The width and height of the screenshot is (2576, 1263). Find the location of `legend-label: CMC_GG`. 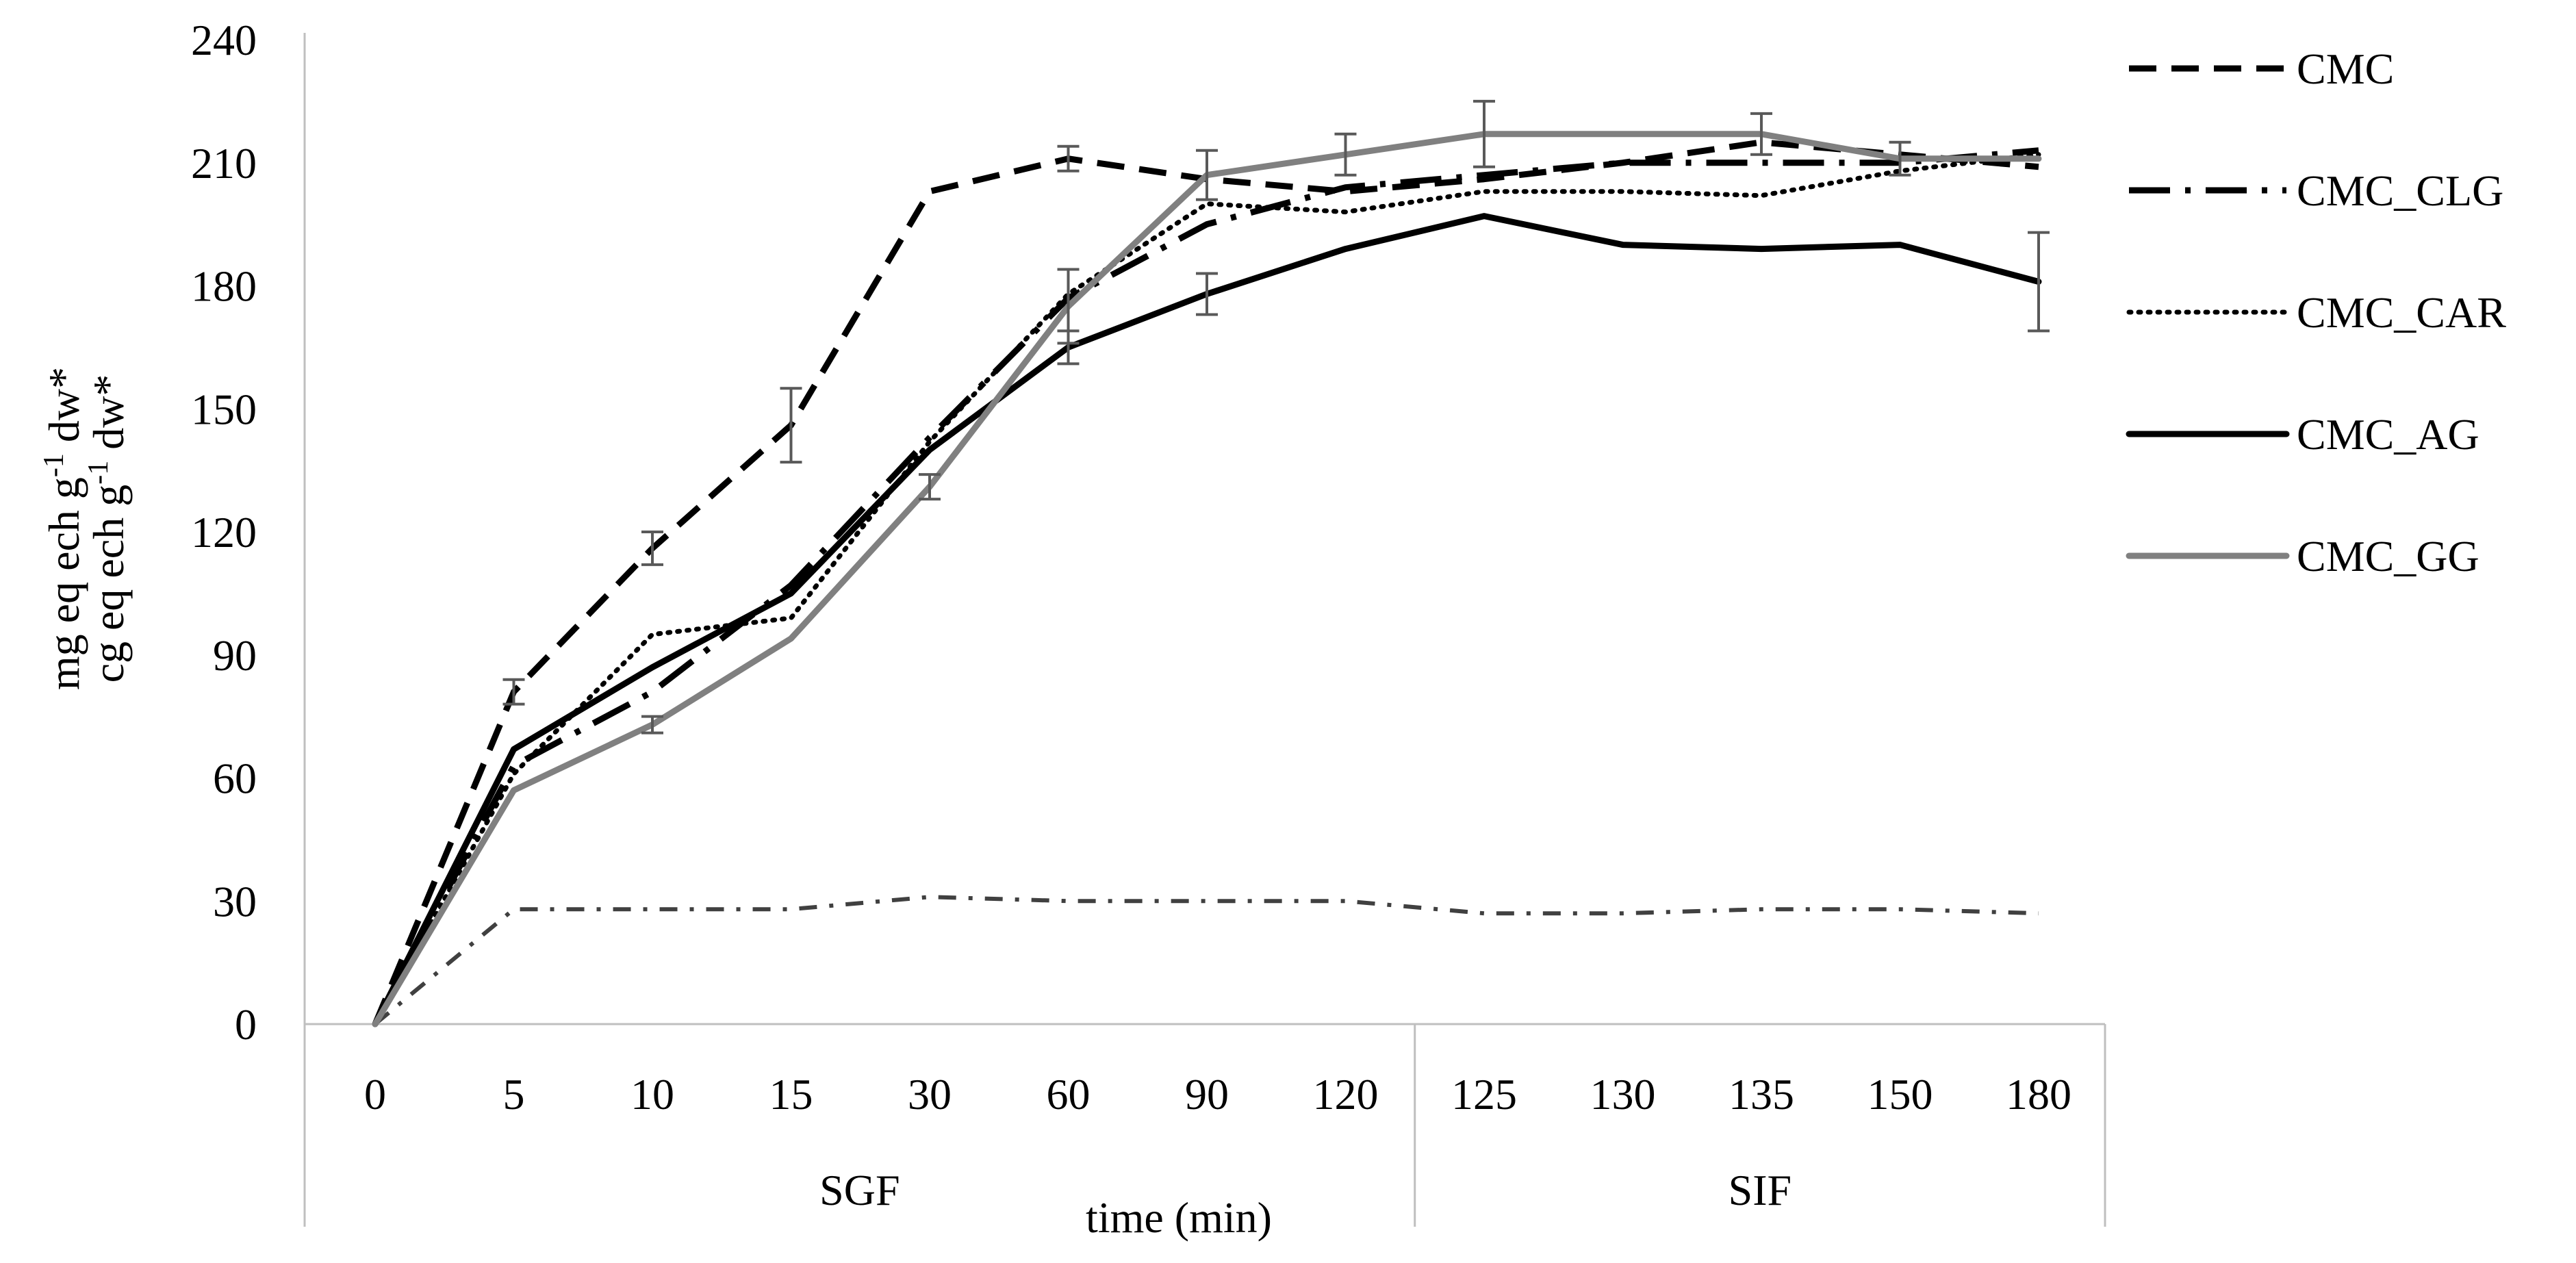

legend-label: CMC_GG is located at coordinates (2388, 556).